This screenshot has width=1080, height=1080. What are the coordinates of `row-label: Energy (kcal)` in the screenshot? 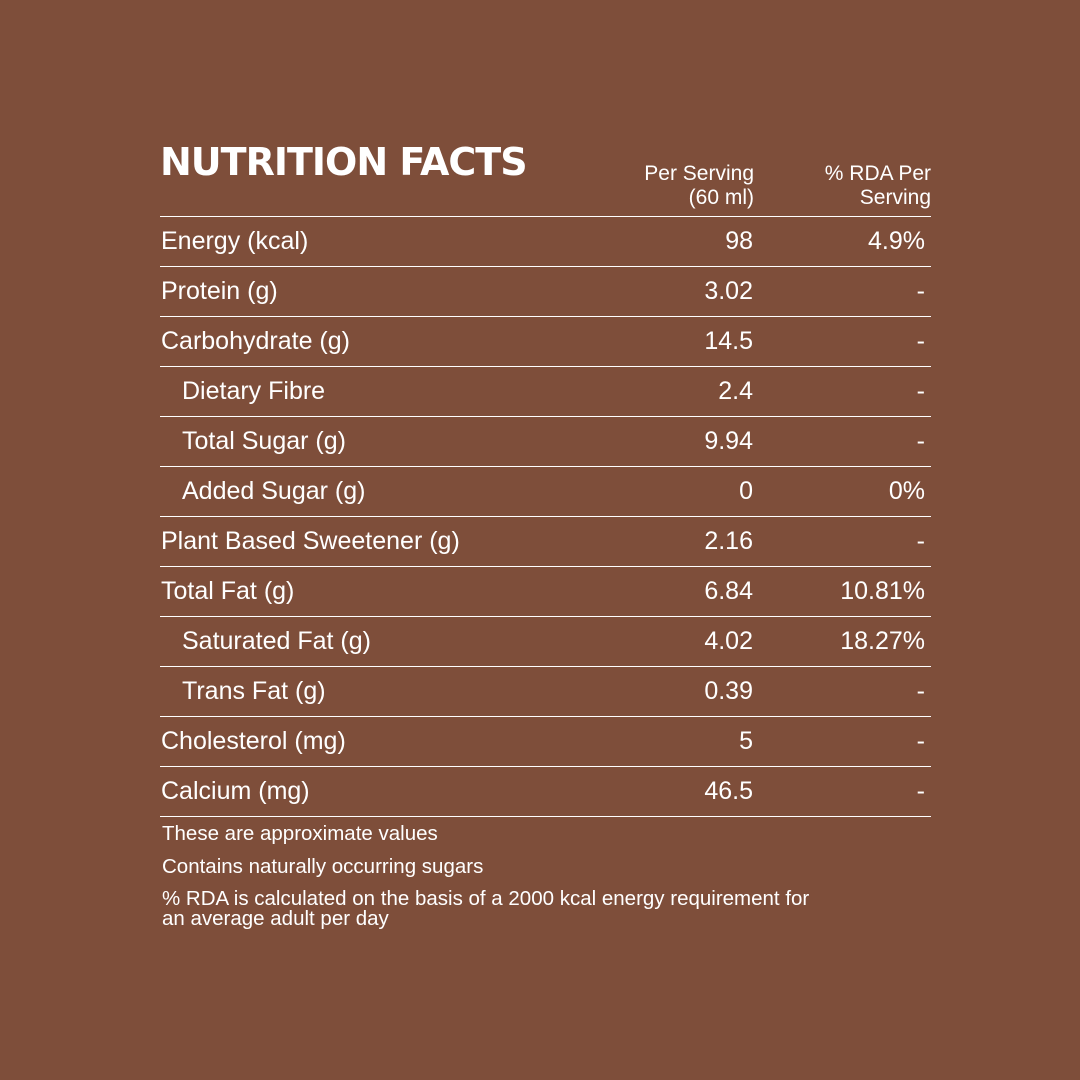 It's located at (235, 241).